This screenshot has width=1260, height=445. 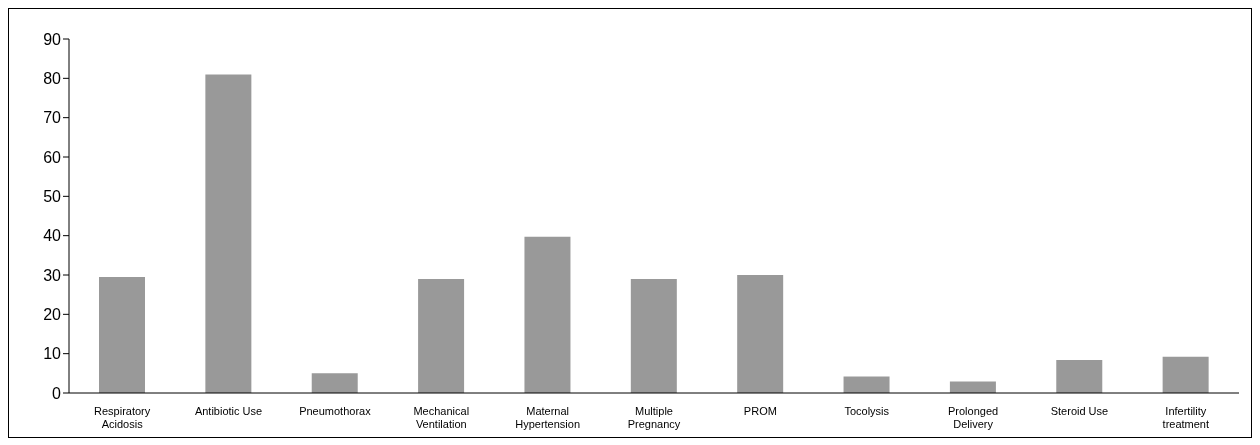 What do you see at coordinates (122, 417) in the screenshot?
I see `x-tick-label: Respiratory Acidosis` at bounding box center [122, 417].